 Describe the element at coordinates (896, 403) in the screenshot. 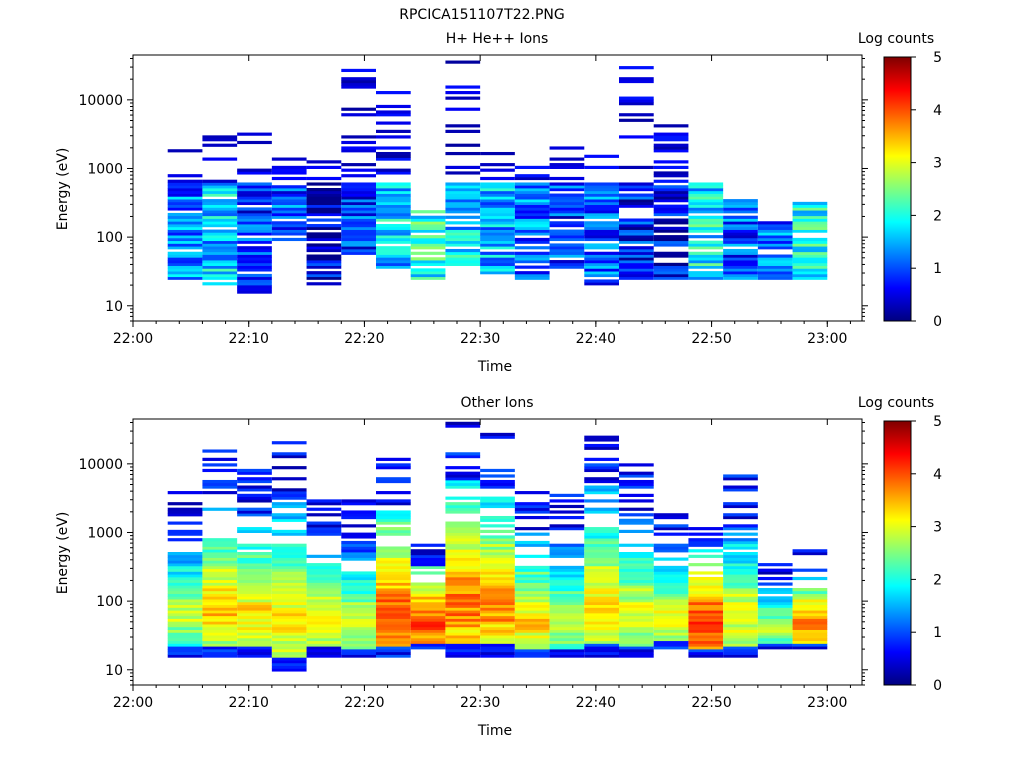

I see `colorbar-label: Log counts` at that location.